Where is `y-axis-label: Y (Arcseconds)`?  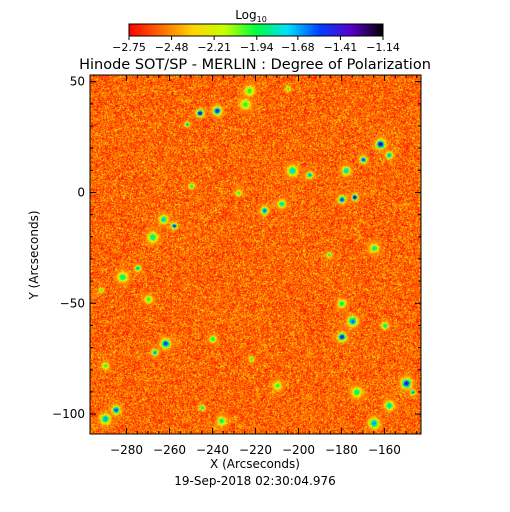 y-axis-label: Y (Arcseconds) is located at coordinates (34, 255).